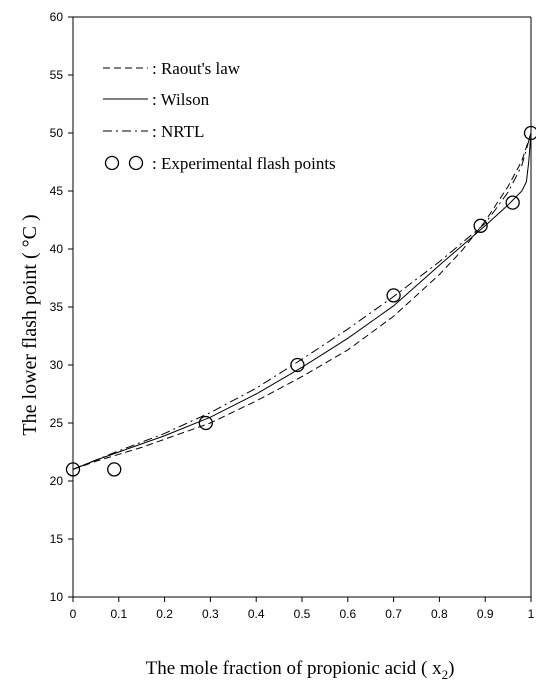  I want to click on x-tick-label: 0.5, so click(302, 614).